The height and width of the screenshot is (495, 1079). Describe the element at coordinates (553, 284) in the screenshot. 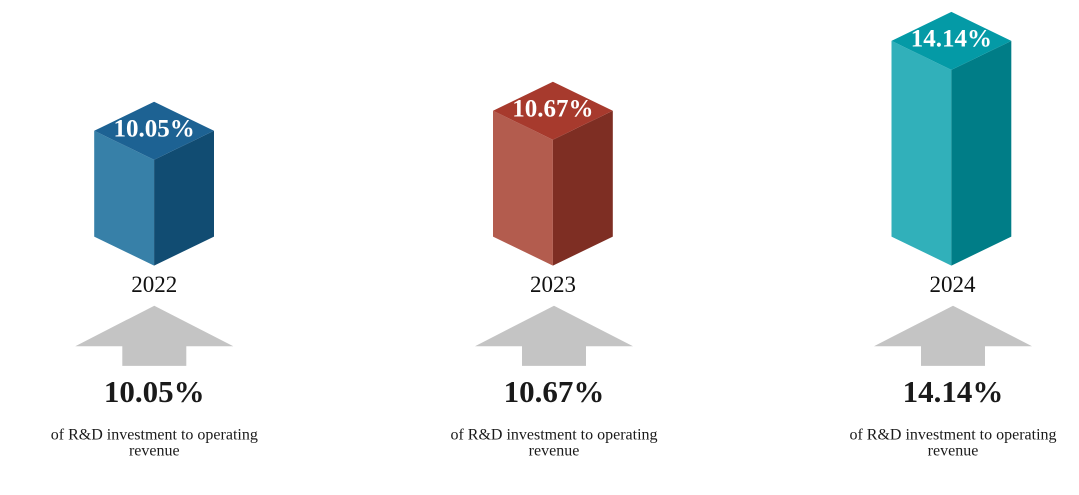

I see `svg-text: 2023` at that location.